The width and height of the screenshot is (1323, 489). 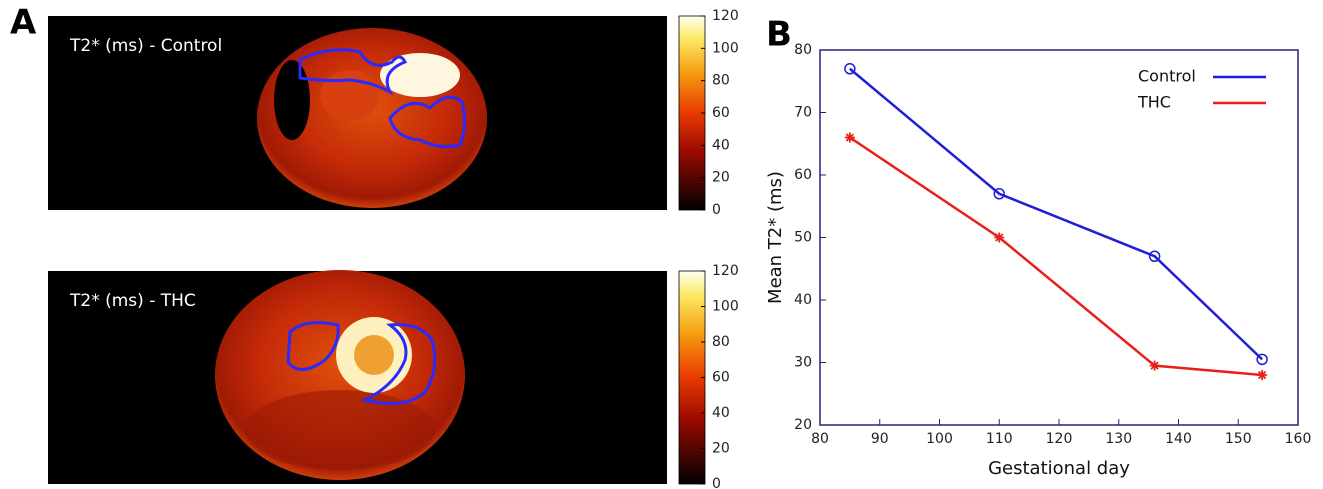 What do you see at coordinates (145, 46) in the screenshot?
I see `image-title: T2* (ms) - Control` at bounding box center [145, 46].